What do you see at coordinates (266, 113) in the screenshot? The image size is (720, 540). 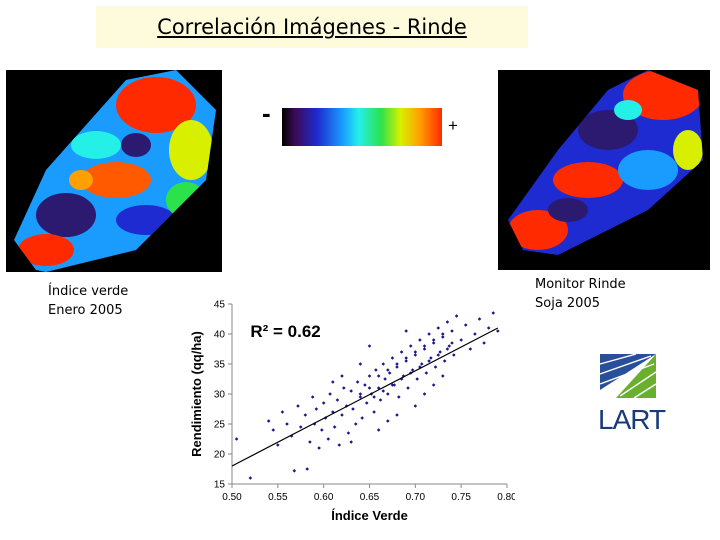 I see `color-scale-min-label: -` at bounding box center [266, 113].